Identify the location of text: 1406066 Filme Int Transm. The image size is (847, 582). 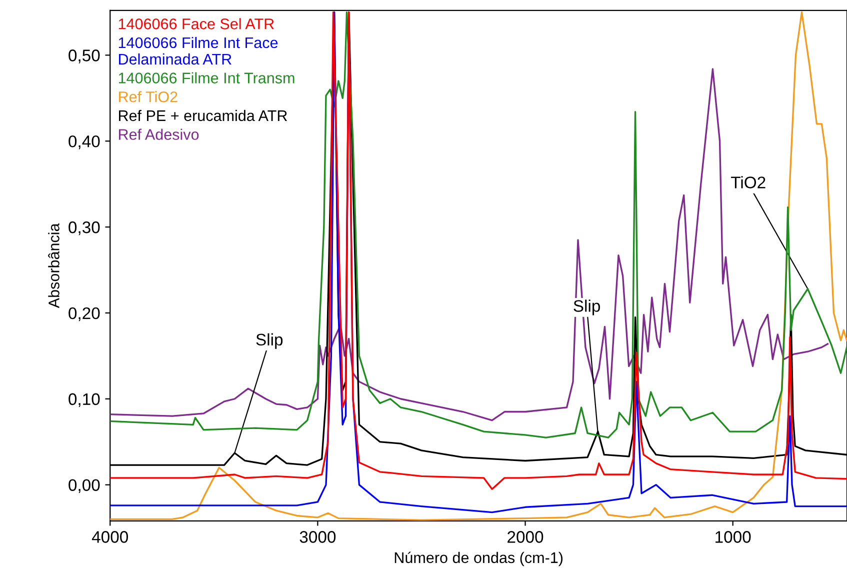
(206, 78).